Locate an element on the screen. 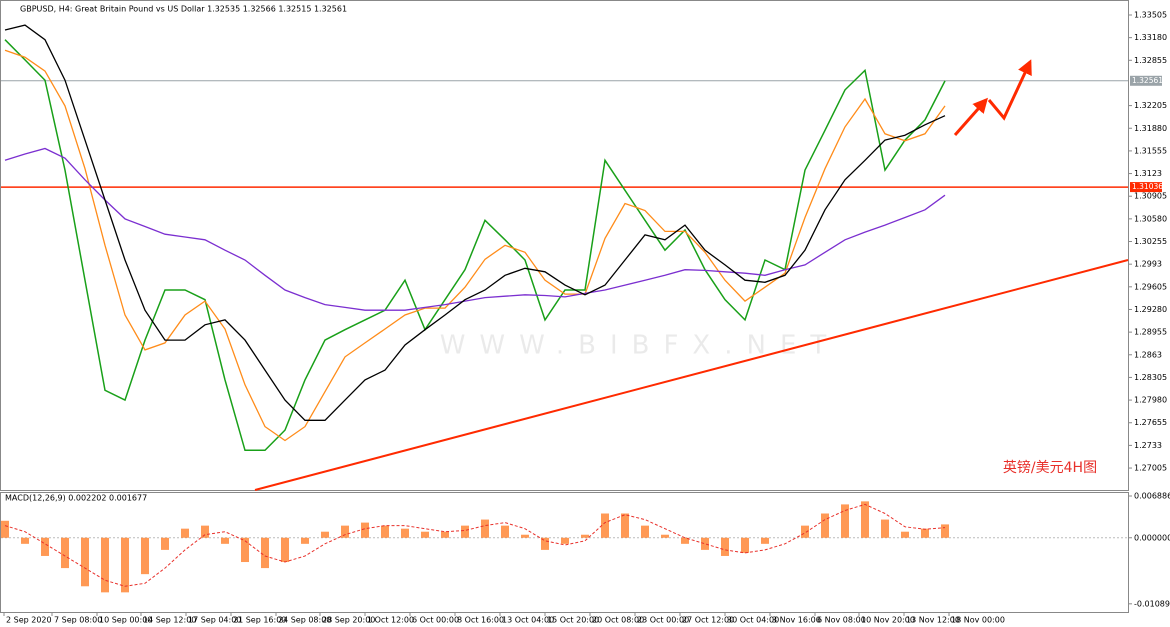 The image size is (1170, 627). x-tick-label: 21 Sep 16:00 is located at coordinates (259, 620).